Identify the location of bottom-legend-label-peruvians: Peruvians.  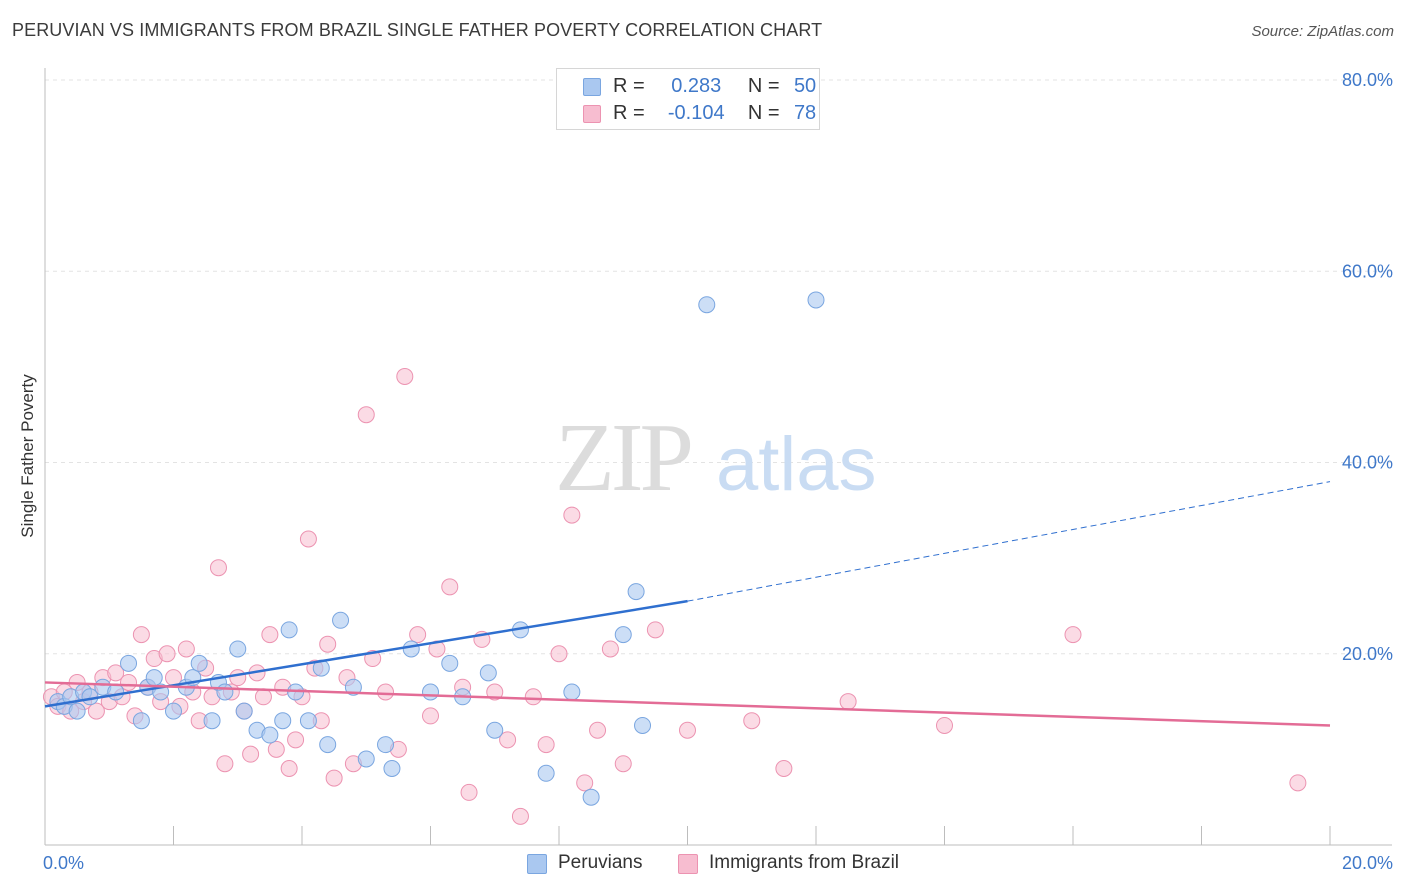
(600, 862).